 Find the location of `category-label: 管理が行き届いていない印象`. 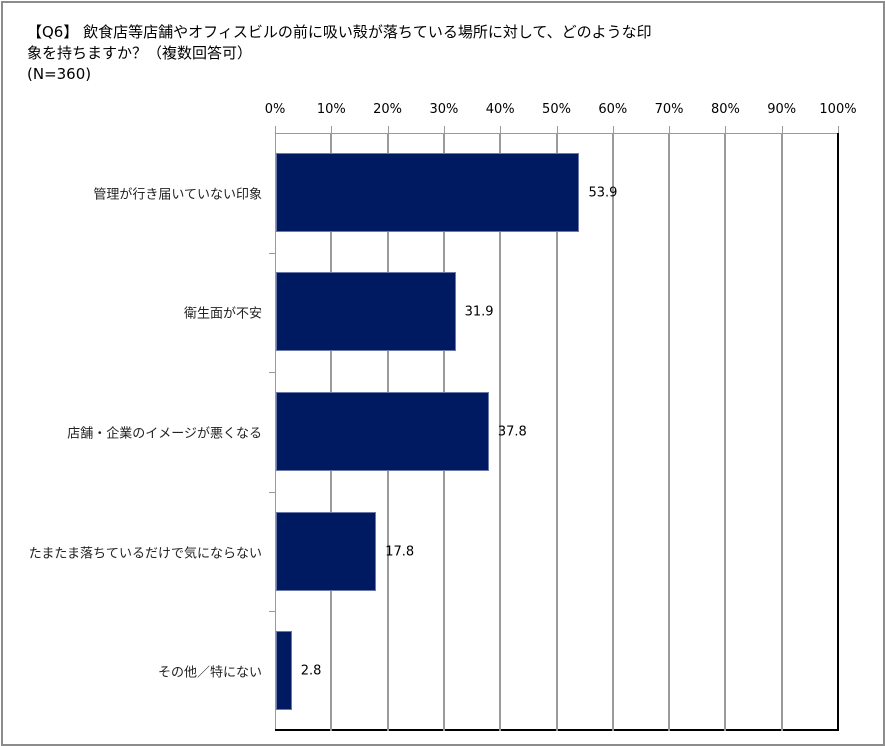

category-label: 管理が行き届いていない印象 is located at coordinates (177, 195).